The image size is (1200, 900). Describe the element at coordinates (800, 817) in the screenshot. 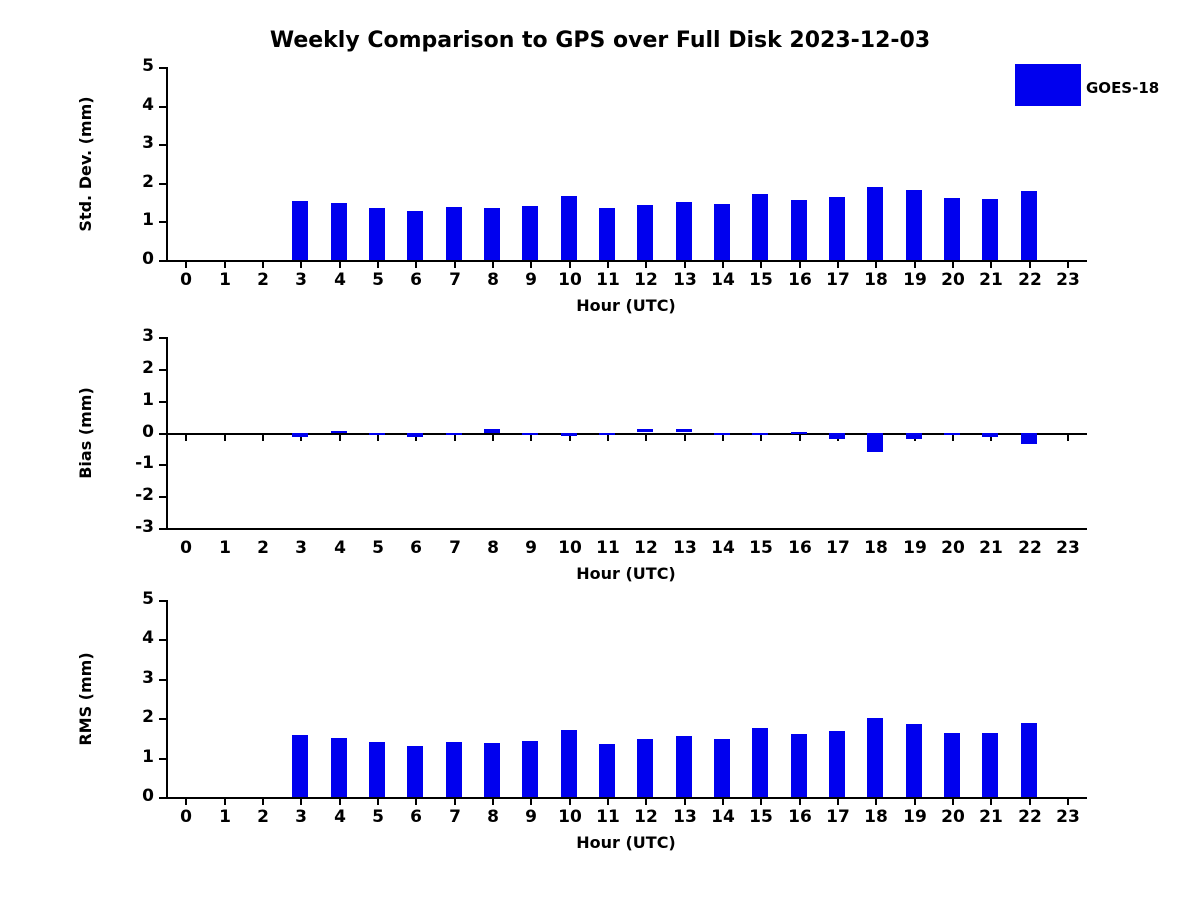

I see `x-tick-label-rms-16: 16` at that location.